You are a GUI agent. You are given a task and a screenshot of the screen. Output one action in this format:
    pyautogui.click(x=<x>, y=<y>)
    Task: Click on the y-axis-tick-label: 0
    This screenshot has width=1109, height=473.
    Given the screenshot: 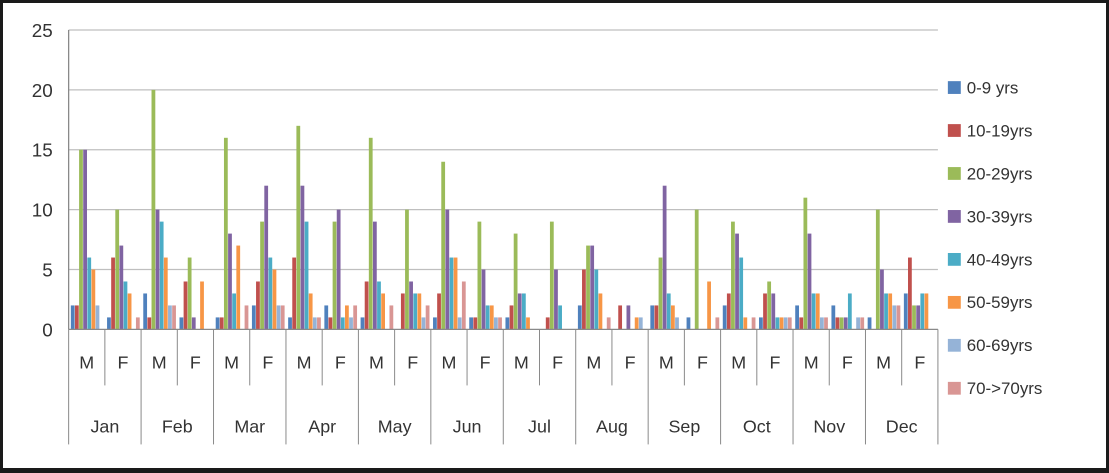 What is the action you would take?
    pyautogui.click(x=47, y=329)
    